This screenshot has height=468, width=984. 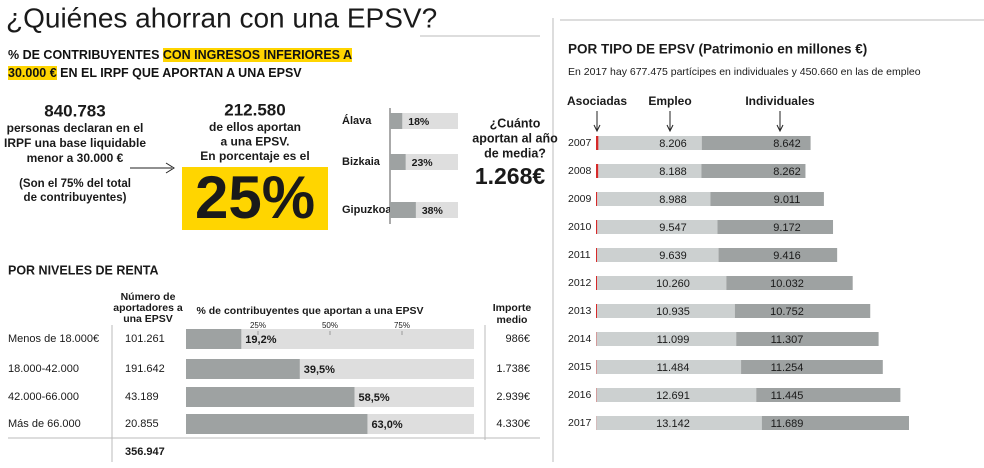 What do you see at coordinates (145, 452) in the screenshot?
I see `count-total: 356.947` at bounding box center [145, 452].